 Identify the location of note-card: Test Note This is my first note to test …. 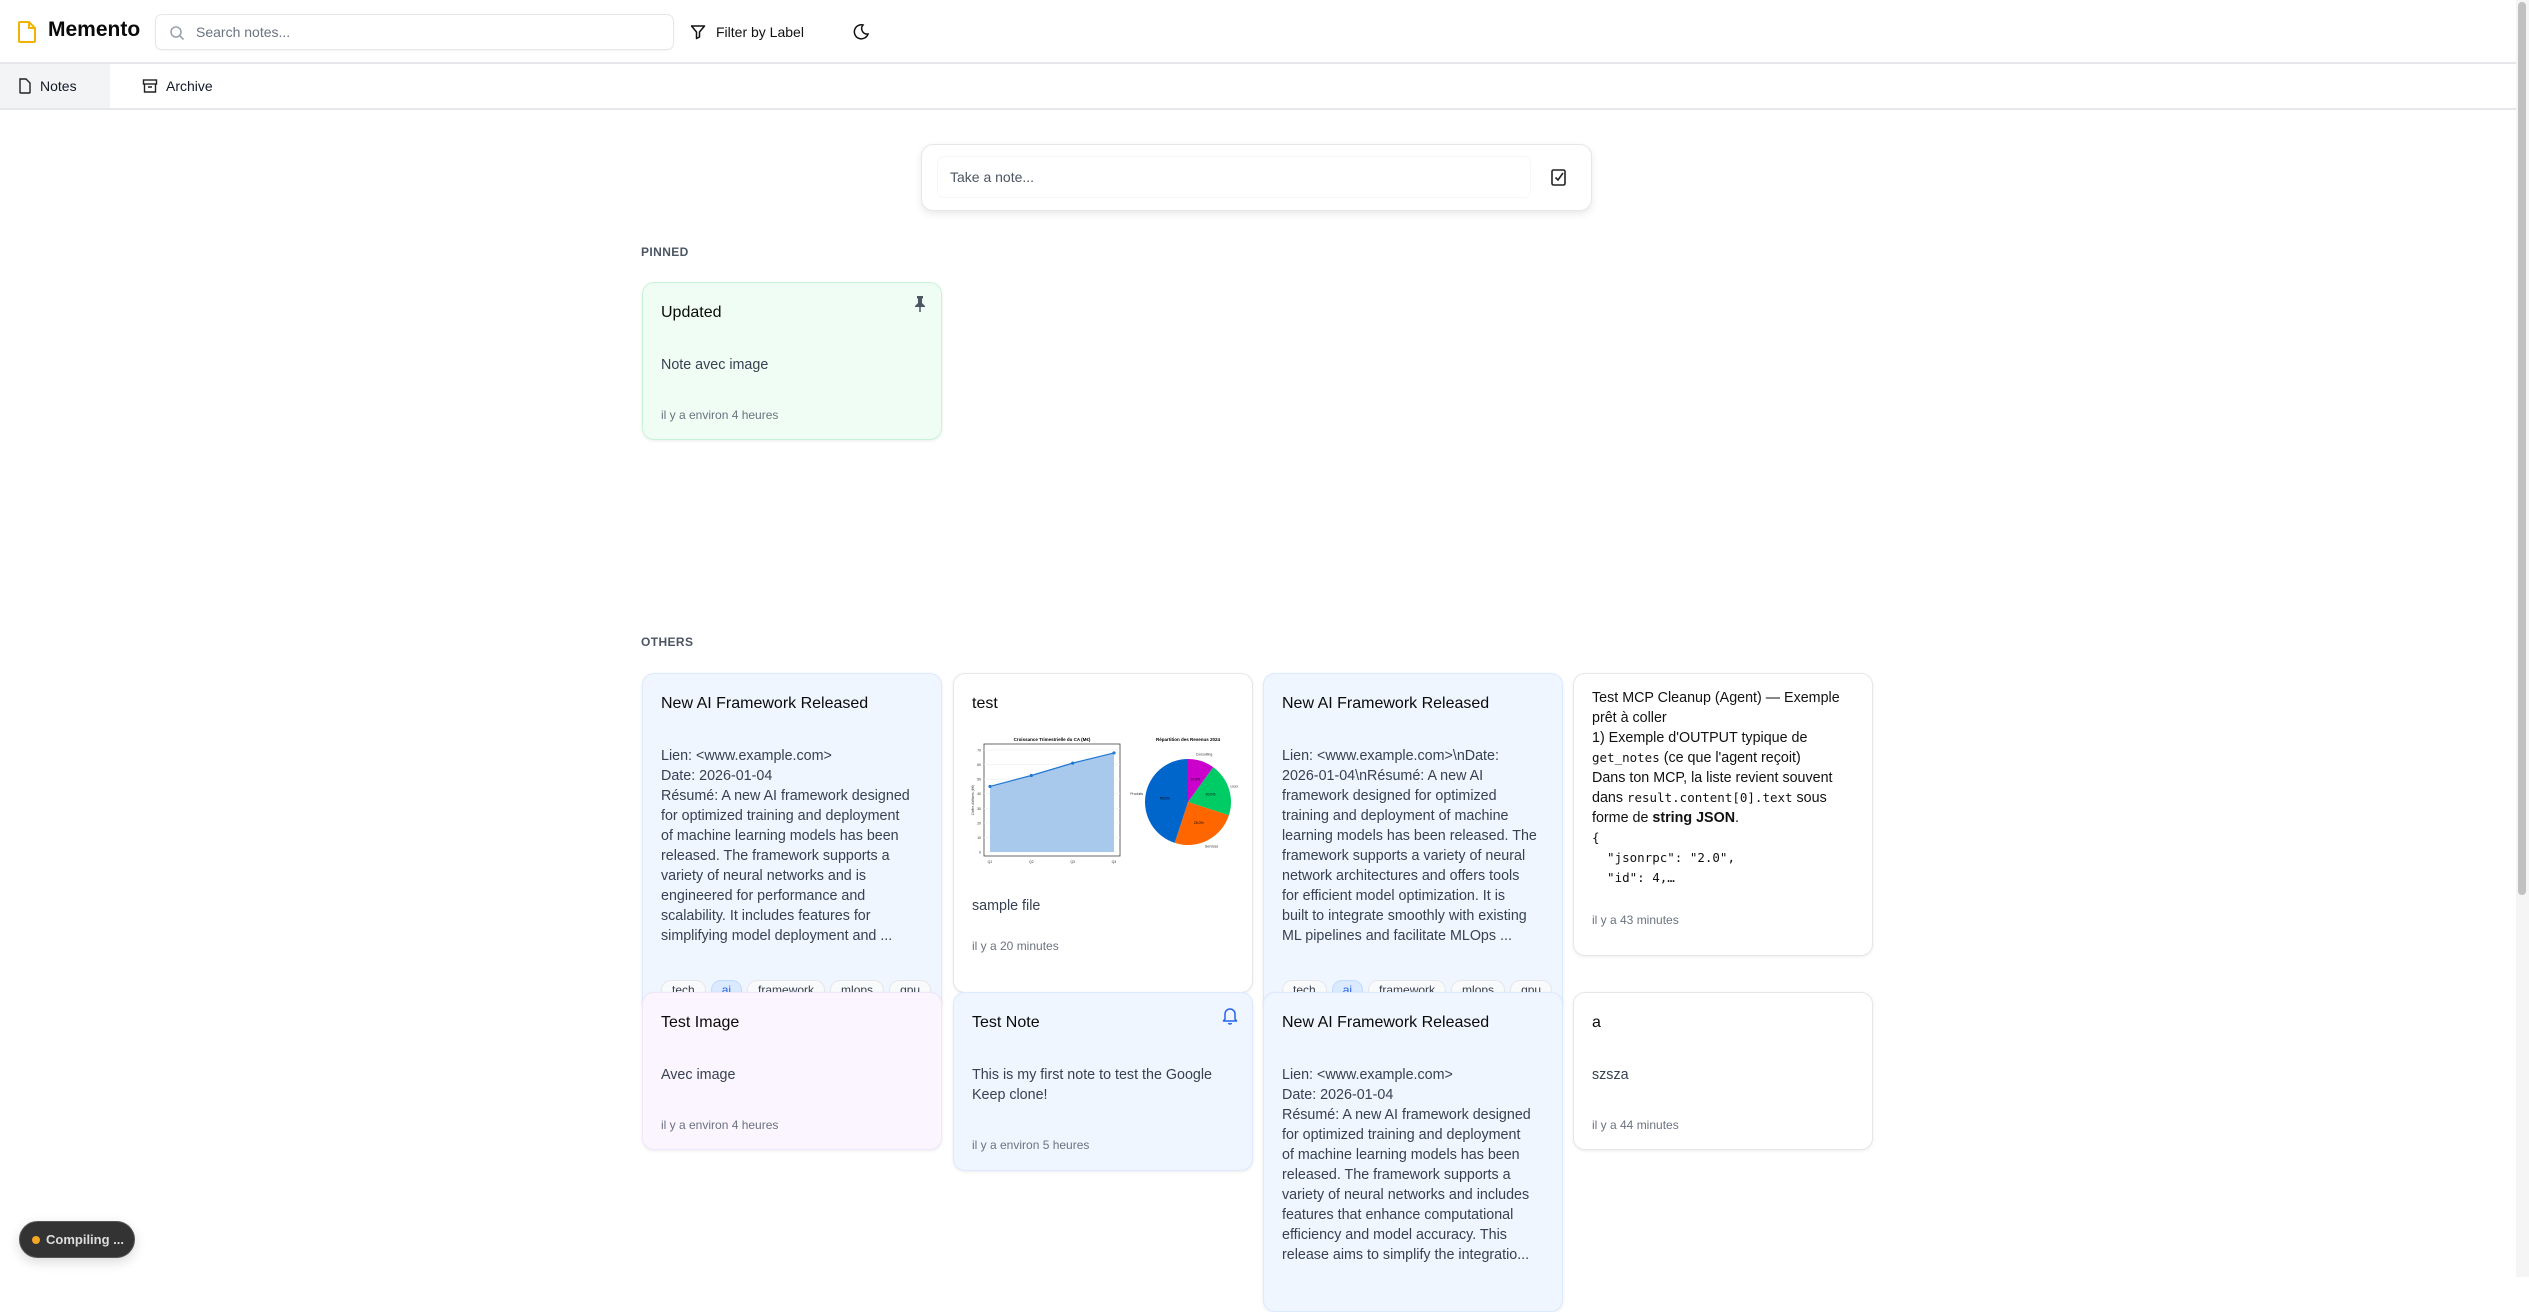
(1103, 1081).